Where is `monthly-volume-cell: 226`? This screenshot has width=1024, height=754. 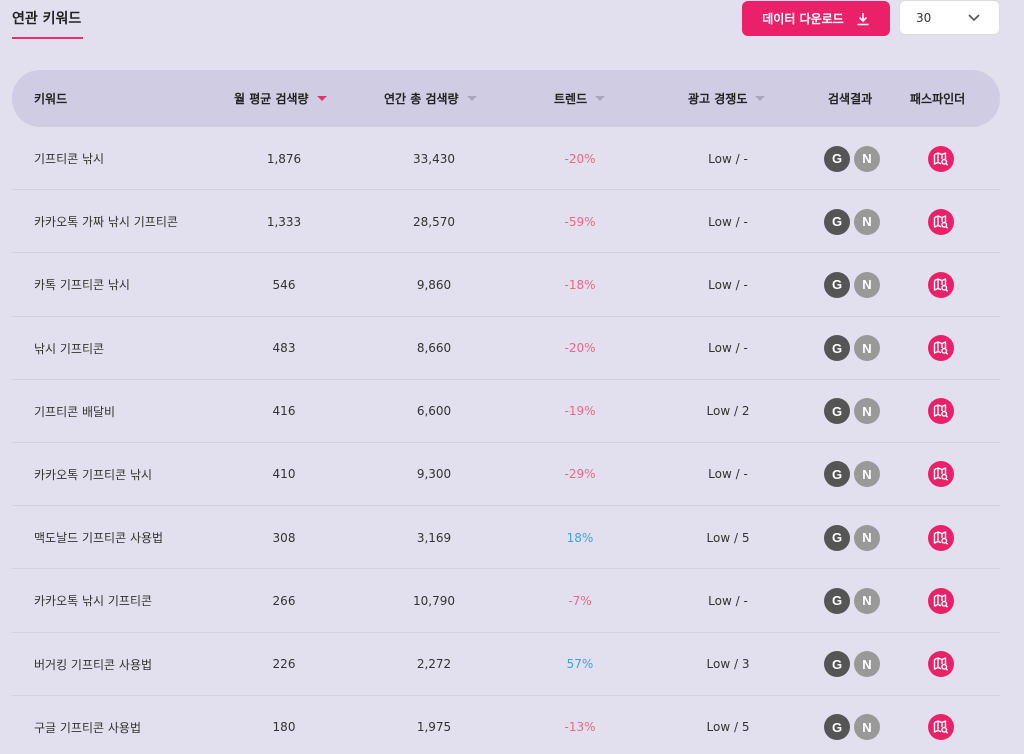
monthly-volume-cell: 226 is located at coordinates (284, 664).